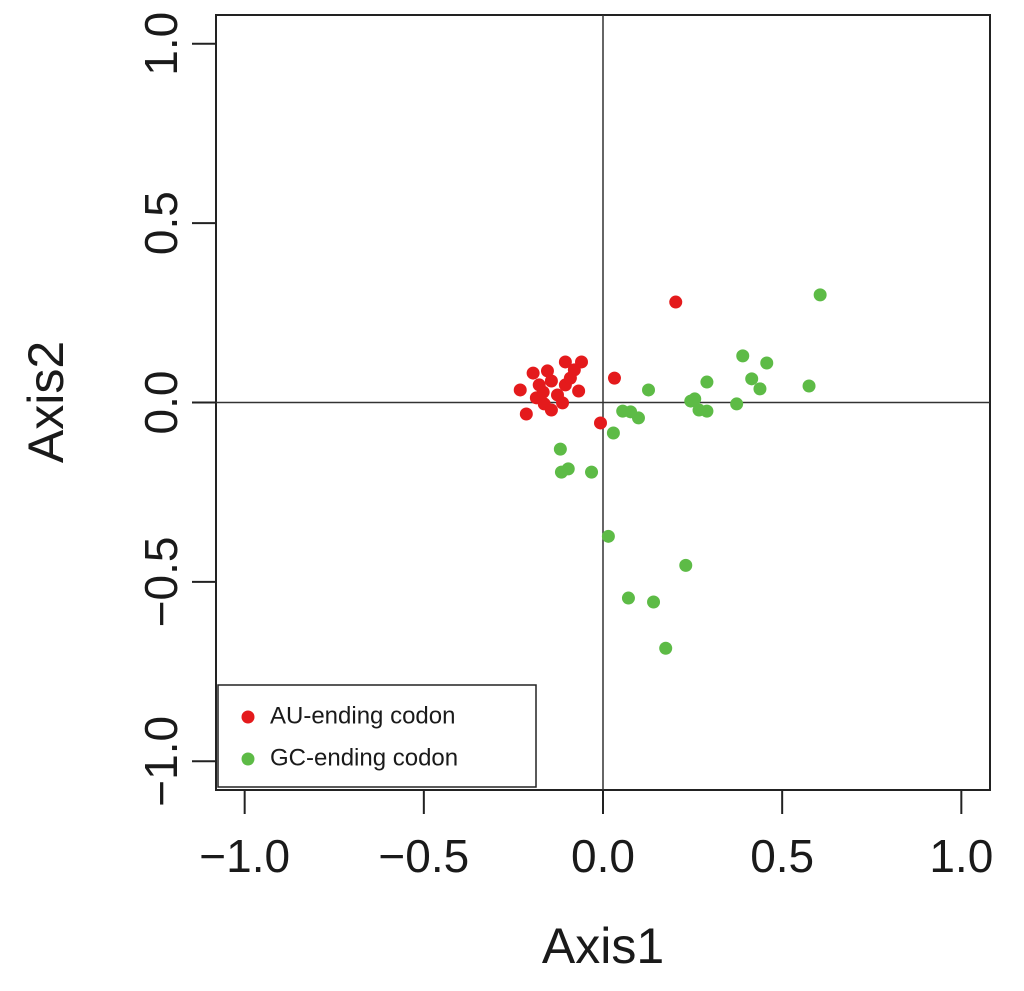  I want to click on y-axis-title: Axis2, so click(46, 402).